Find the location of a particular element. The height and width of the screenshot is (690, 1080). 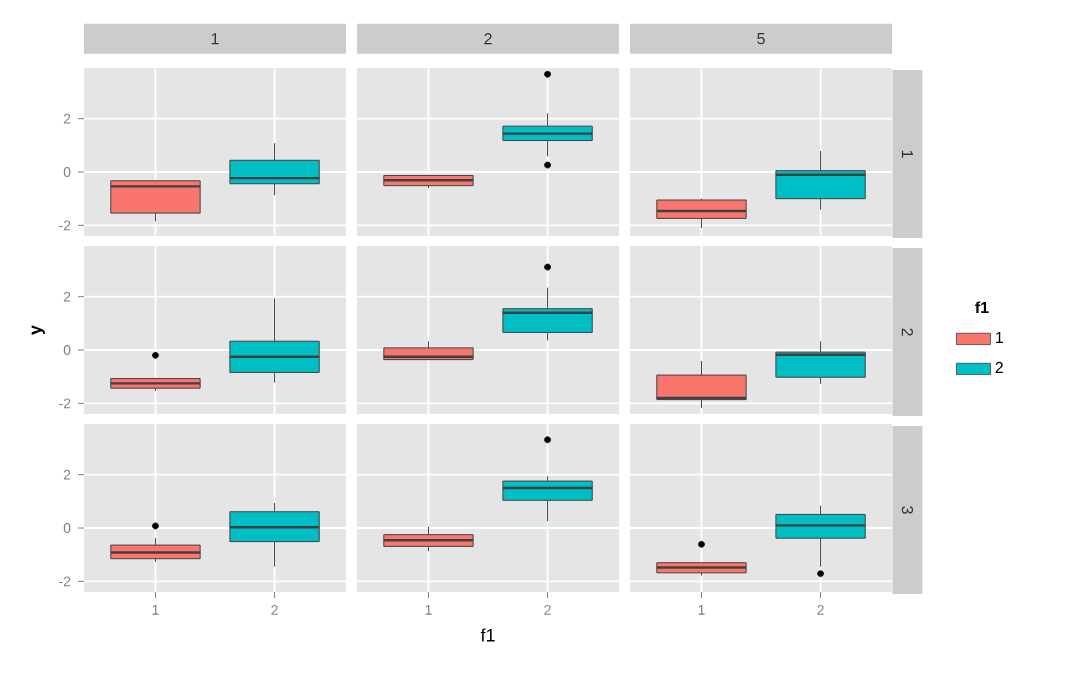

x-axis-title: f1 is located at coordinates (487, 635).